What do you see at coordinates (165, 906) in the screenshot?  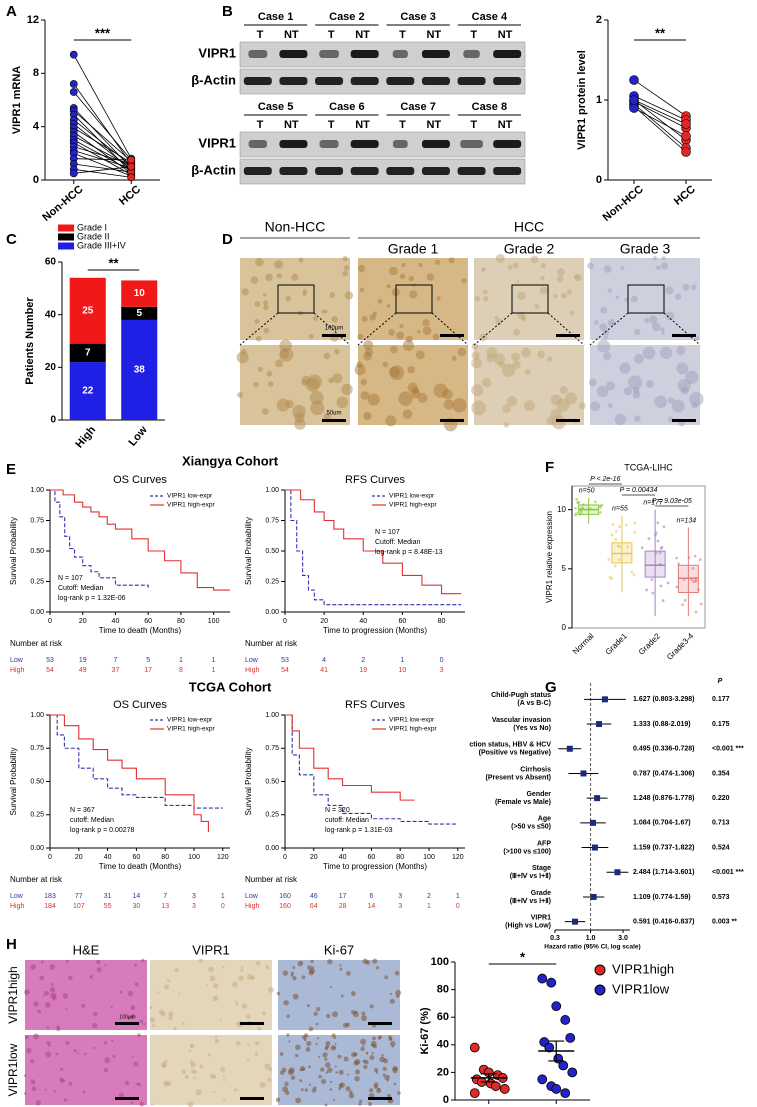 I see `risk-value: 13` at bounding box center [165, 906].